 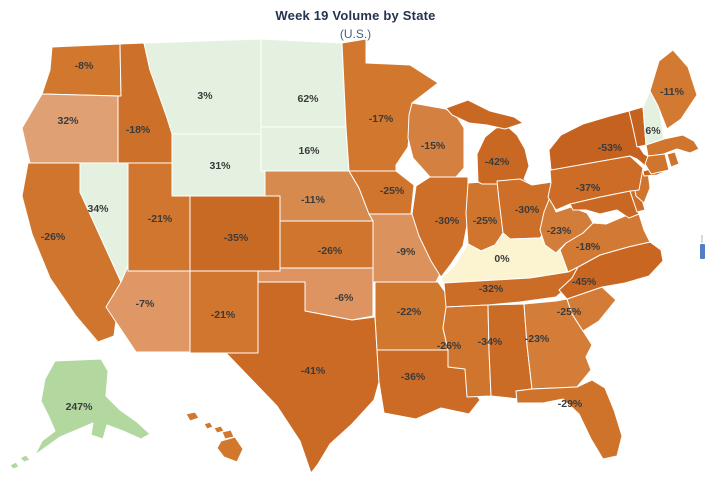 What do you see at coordinates (381, 119) in the screenshot?
I see `state-label-mn: -17%` at bounding box center [381, 119].